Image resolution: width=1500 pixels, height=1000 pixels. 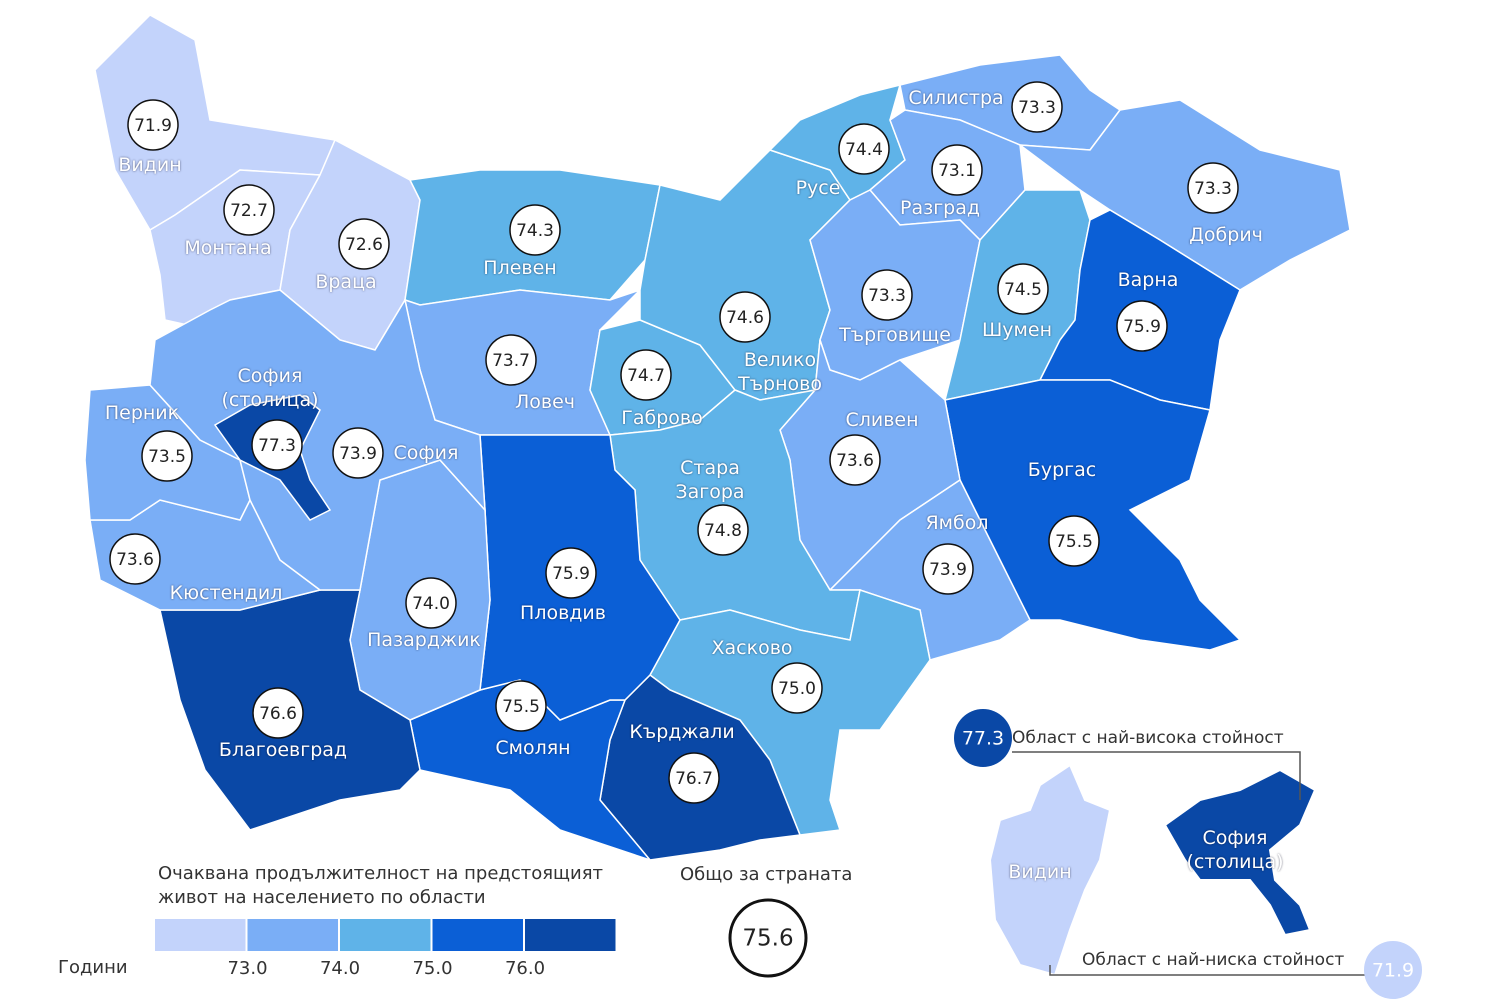 I want to click on value-label: 72.7, so click(x=249, y=211).